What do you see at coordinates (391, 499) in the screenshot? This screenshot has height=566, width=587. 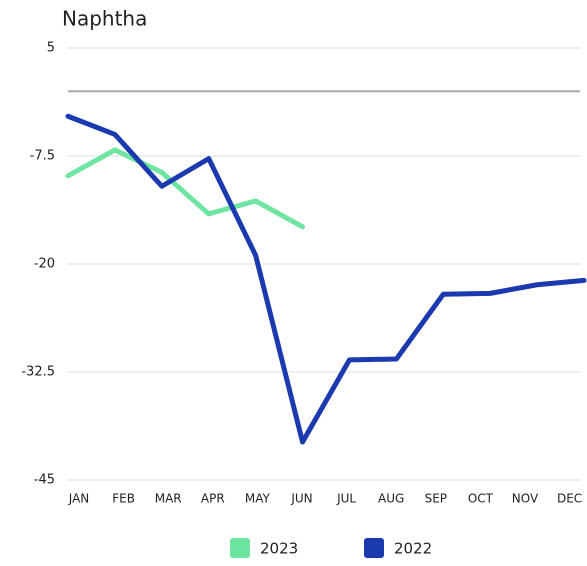 I see `x-tick-label: AUG` at bounding box center [391, 499].